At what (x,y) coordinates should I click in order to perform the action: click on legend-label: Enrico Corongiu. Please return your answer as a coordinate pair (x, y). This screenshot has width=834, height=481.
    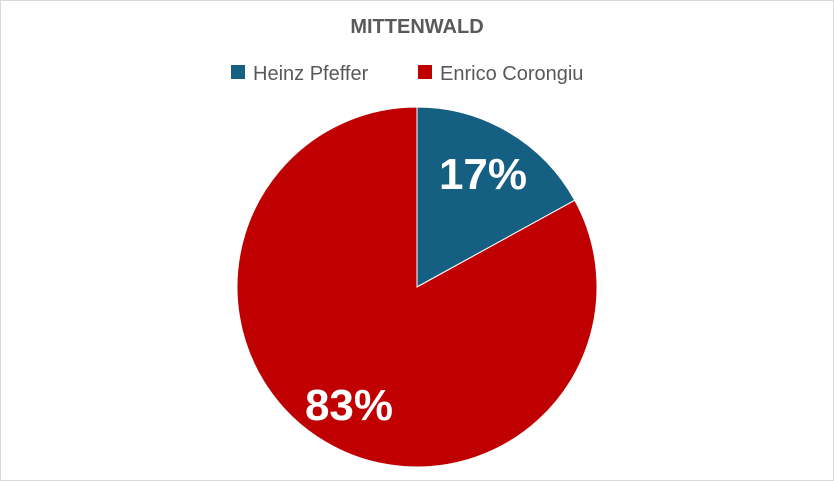
    Looking at the image, I should click on (511, 74).